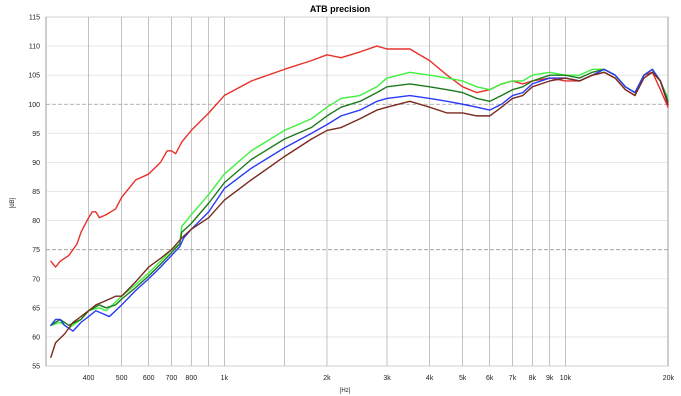 Image resolution: width=681 pixels, height=396 pixels. What do you see at coordinates (387, 378) in the screenshot?
I see `x-tick-label: 3k` at bounding box center [387, 378].